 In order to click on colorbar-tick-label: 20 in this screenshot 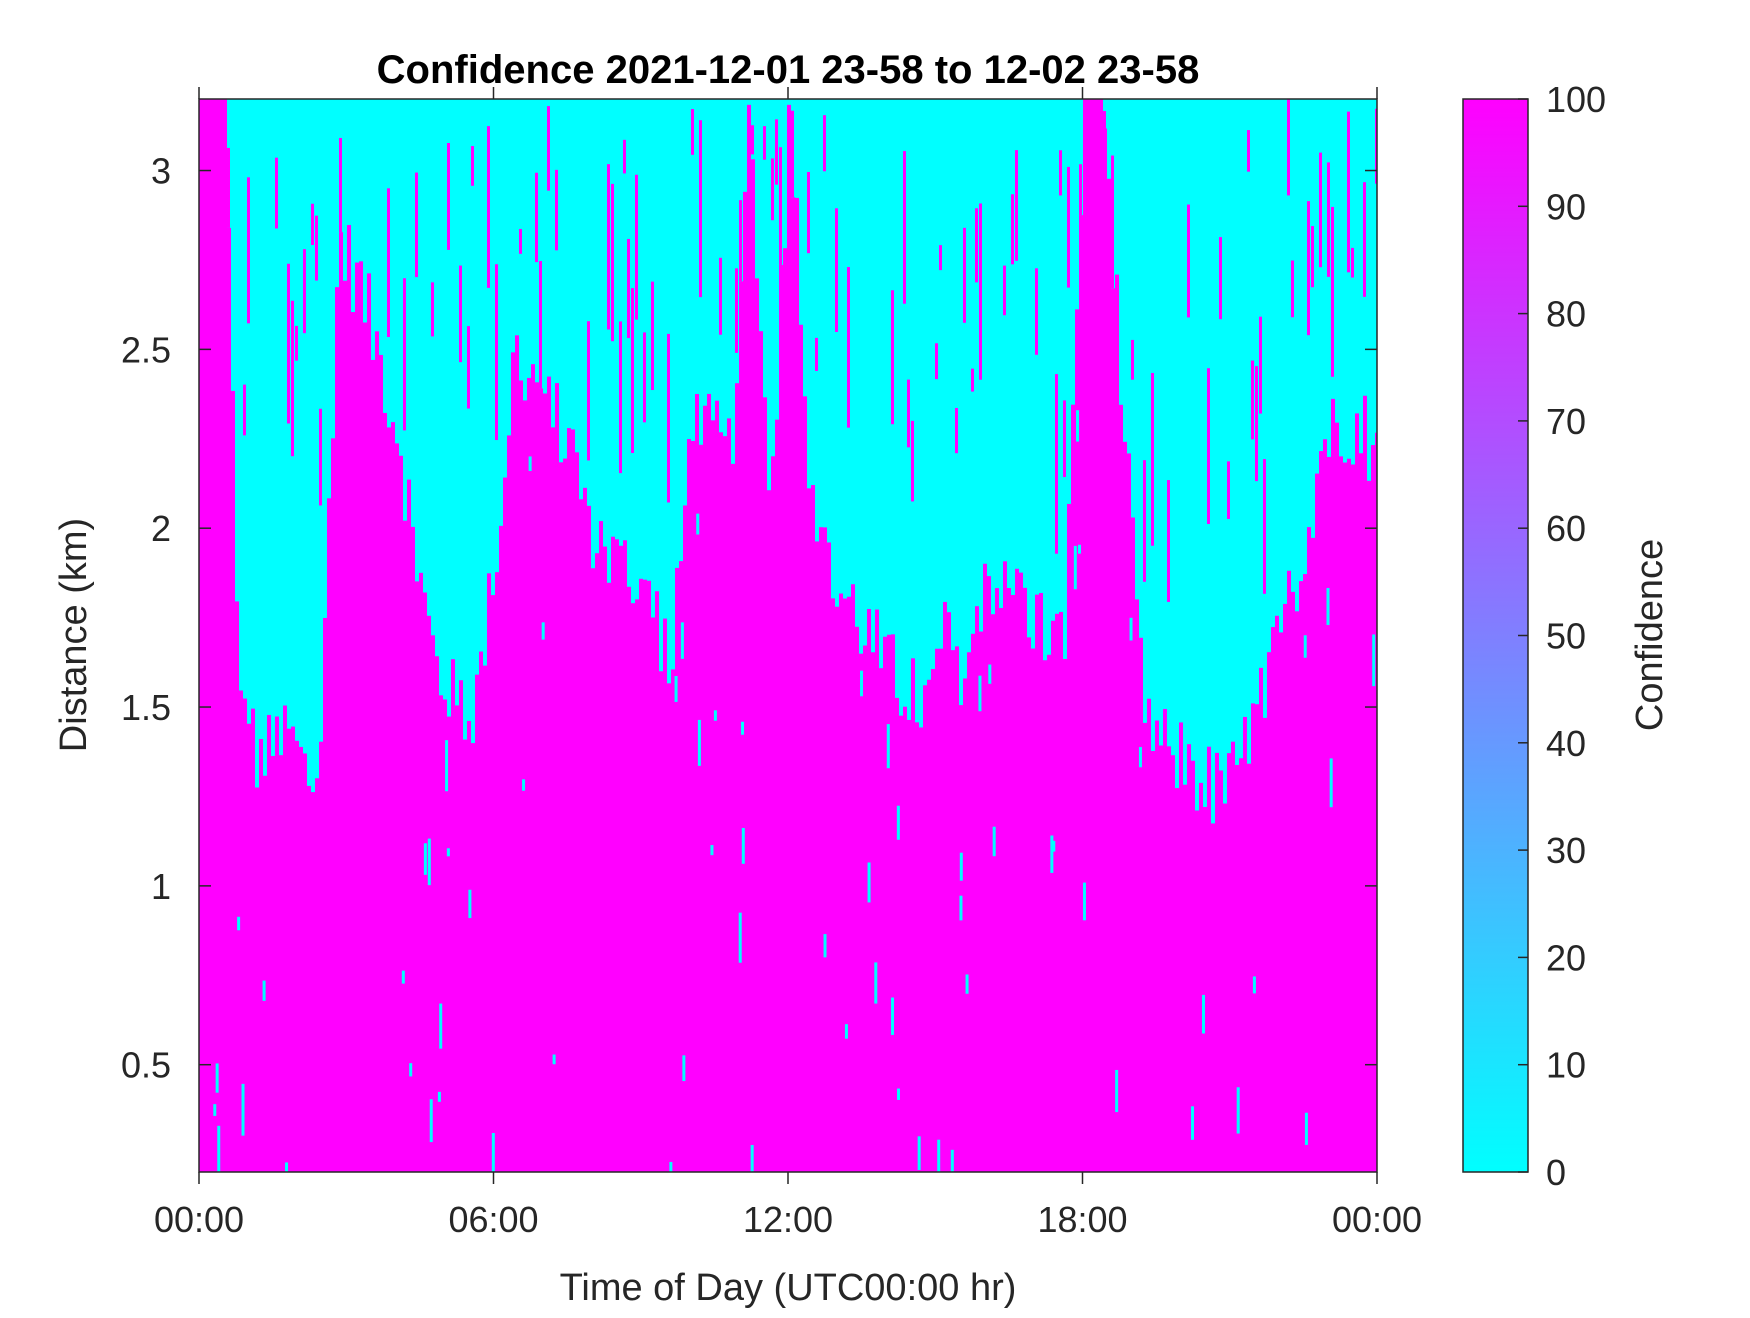, I will do `click(1566, 957)`.